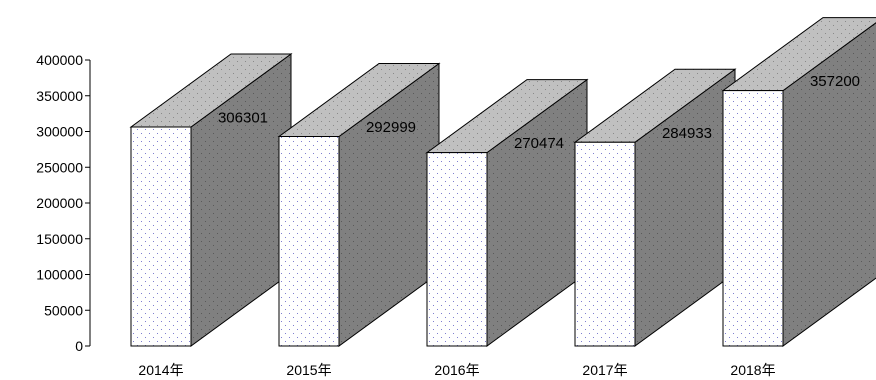 The width and height of the screenshot is (876, 380). I want to click on data-label: 284933, so click(687, 133).